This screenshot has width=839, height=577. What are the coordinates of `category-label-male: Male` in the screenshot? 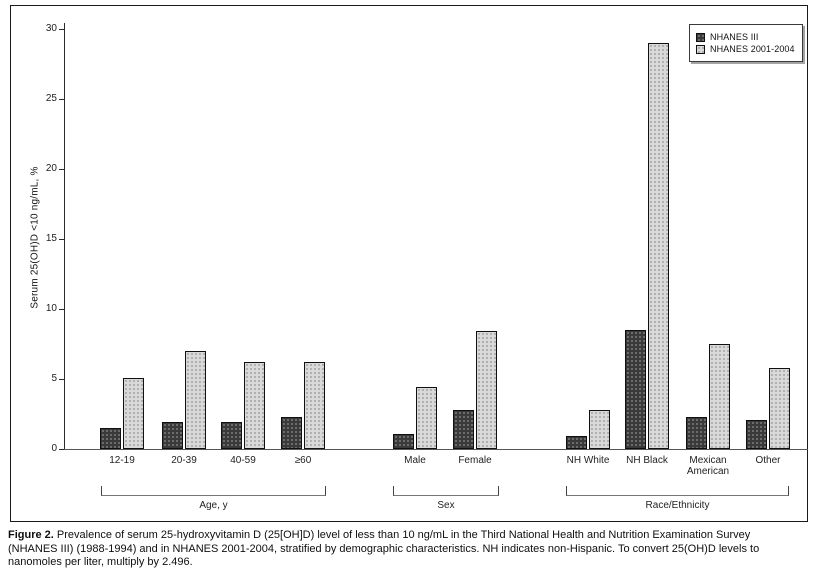 It's located at (415, 460).